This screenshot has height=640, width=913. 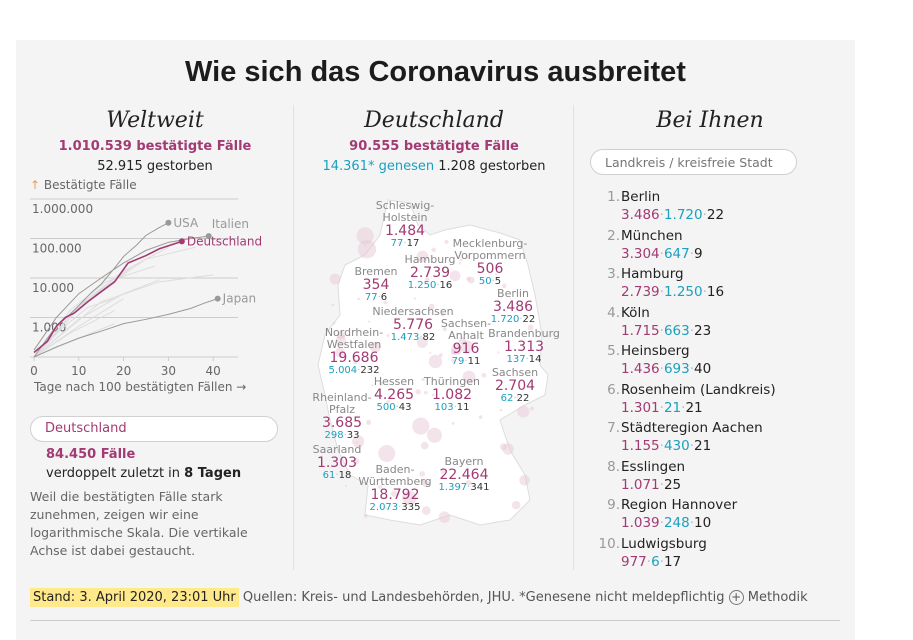 I want to click on state-name: Sachsen, so click(x=515, y=372).